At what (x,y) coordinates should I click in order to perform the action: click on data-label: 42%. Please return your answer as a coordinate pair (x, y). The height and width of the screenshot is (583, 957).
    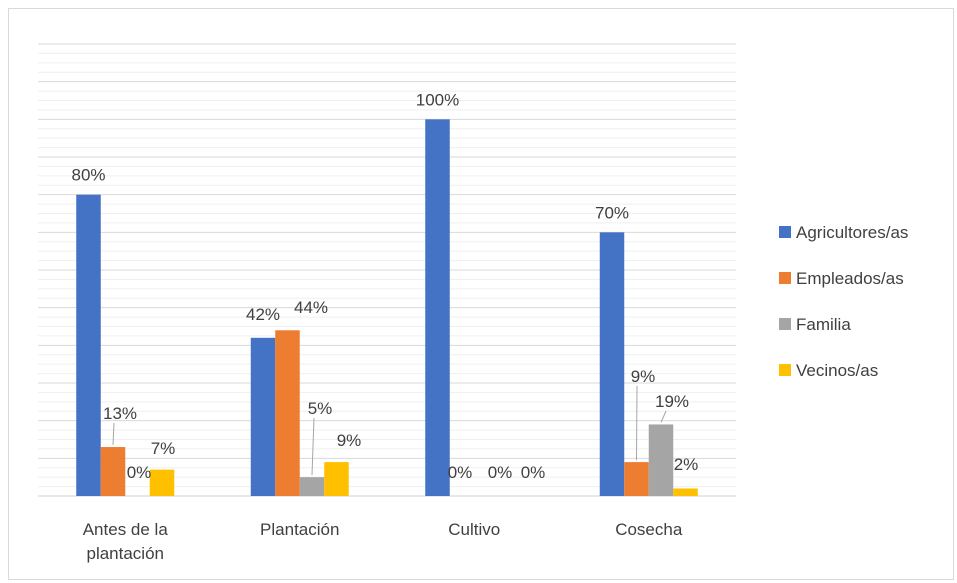
    Looking at the image, I should click on (263, 314).